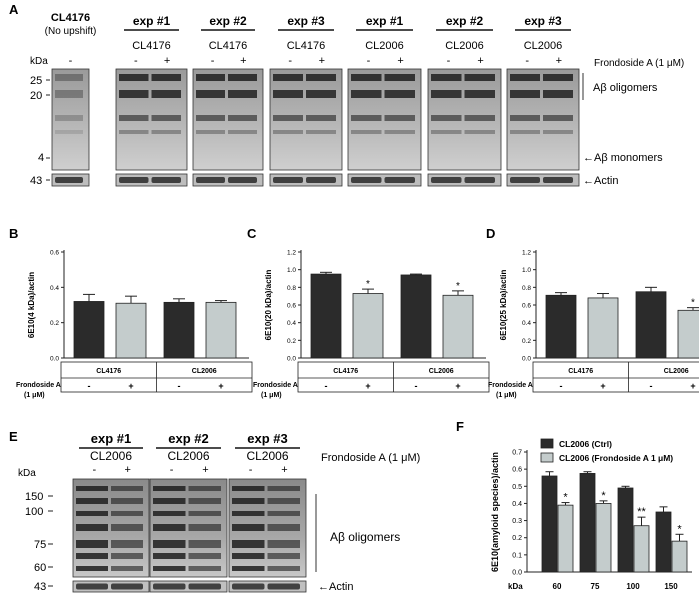 The width and height of the screenshot is (699, 595). What do you see at coordinates (515, 586) in the screenshot?
I see `x-axis-unit: kDa` at bounding box center [515, 586].